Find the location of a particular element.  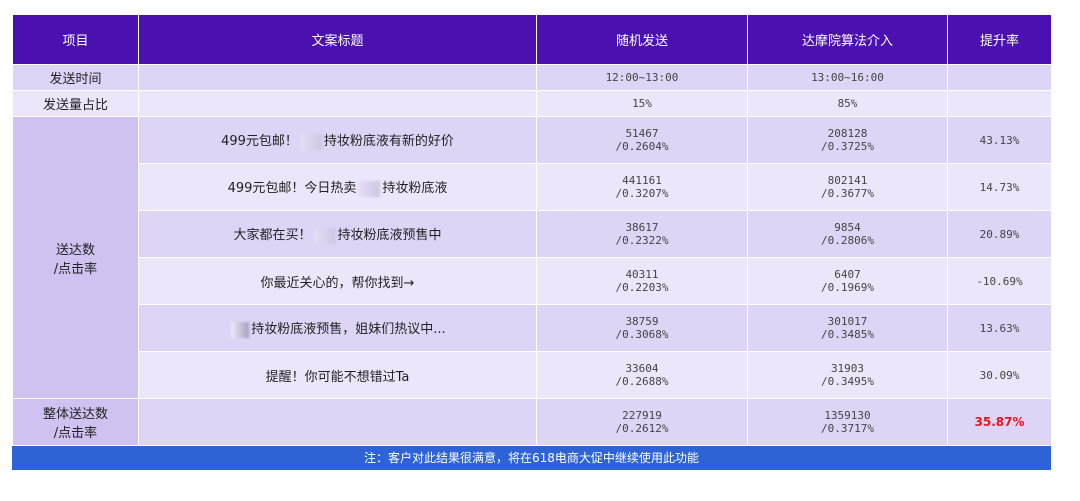

group-label-line-2: /点击率 is located at coordinates (75, 269).